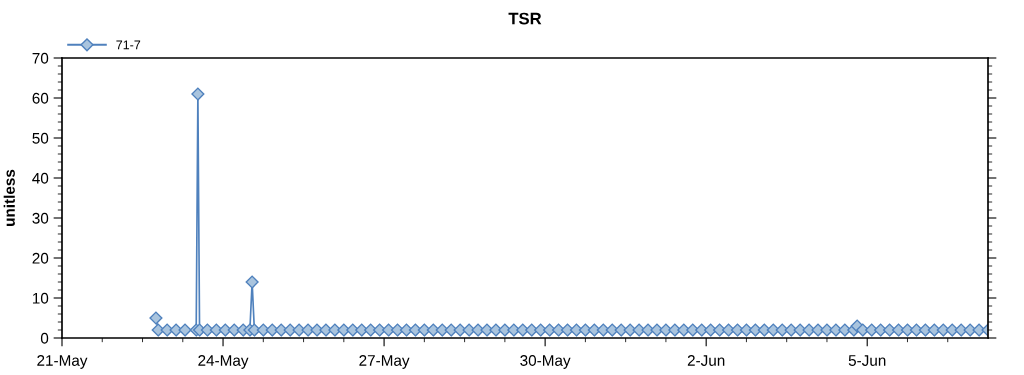 The image size is (1024, 375). Describe the element at coordinates (62, 362) in the screenshot. I see `x-tick-label: 21-May` at that location.